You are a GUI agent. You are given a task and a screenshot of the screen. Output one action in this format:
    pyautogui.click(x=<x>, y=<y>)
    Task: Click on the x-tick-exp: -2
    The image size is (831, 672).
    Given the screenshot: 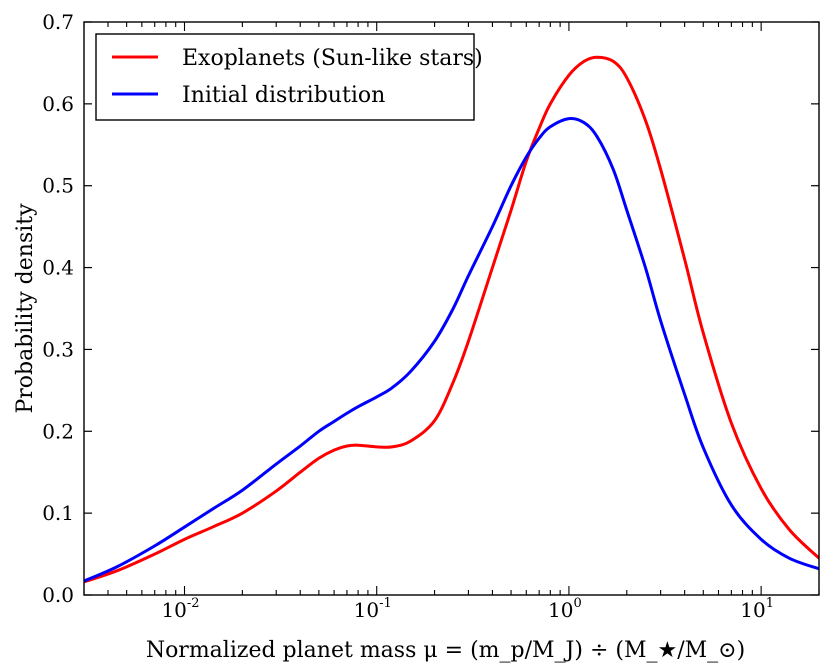 What is the action you would take?
    pyautogui.click(x=193, y=603)
    